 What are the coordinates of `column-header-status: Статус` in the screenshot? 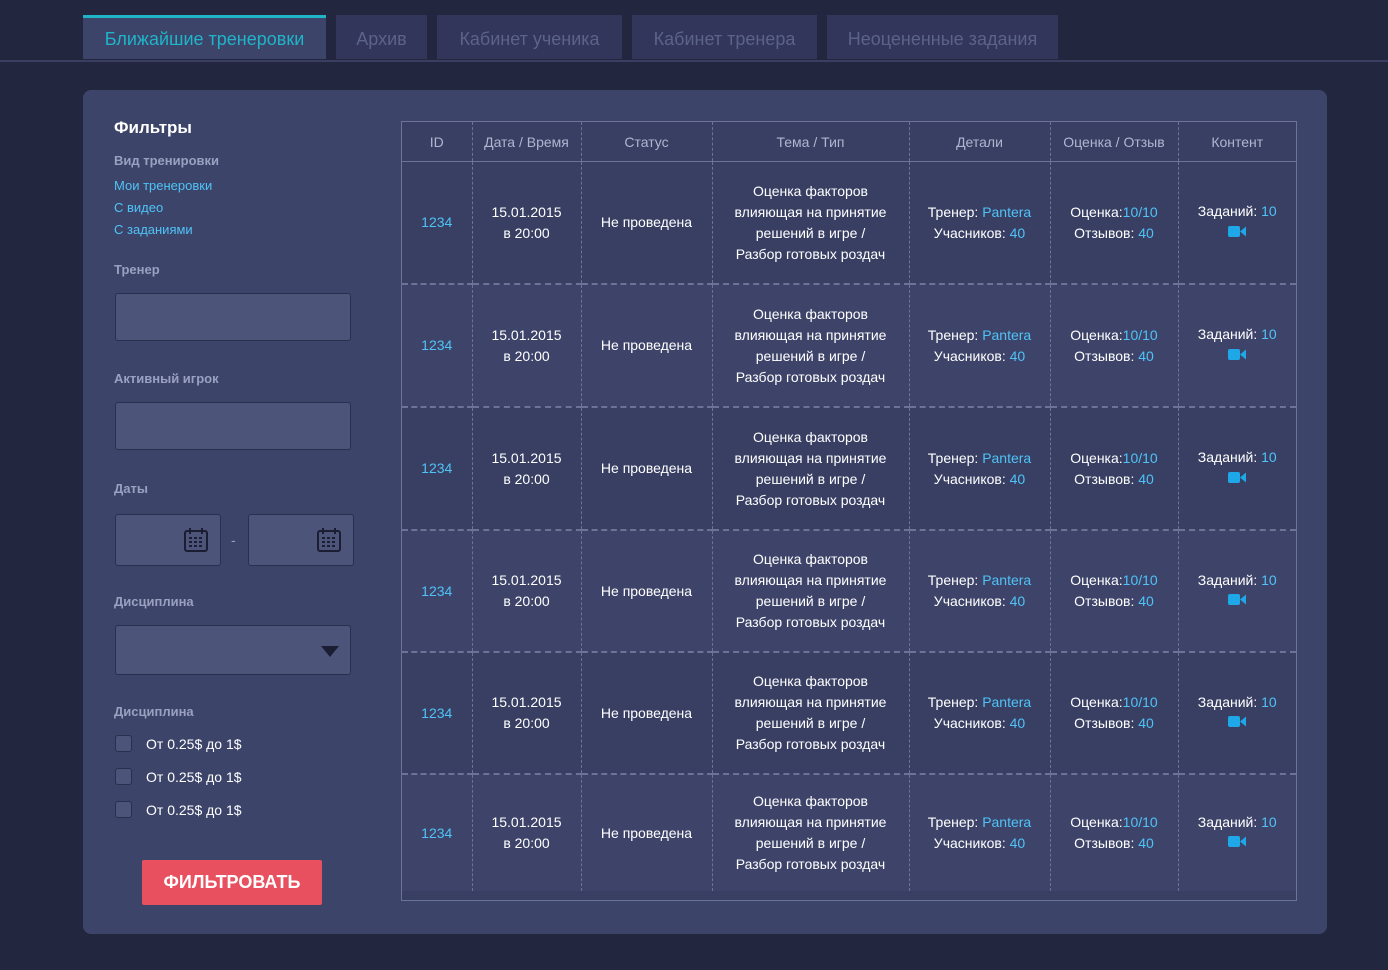 It's located at (647, 142).